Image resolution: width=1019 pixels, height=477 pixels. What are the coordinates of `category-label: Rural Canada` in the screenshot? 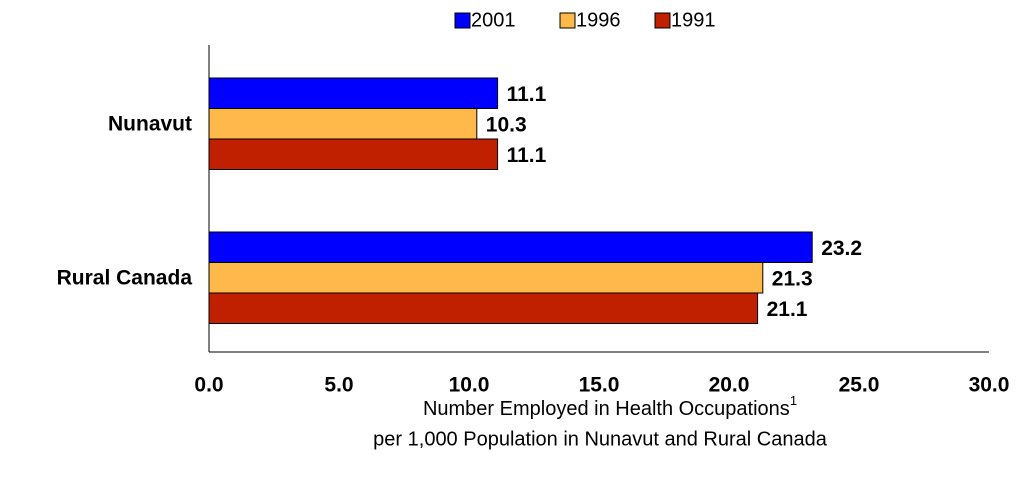 It's located at (125, 277).